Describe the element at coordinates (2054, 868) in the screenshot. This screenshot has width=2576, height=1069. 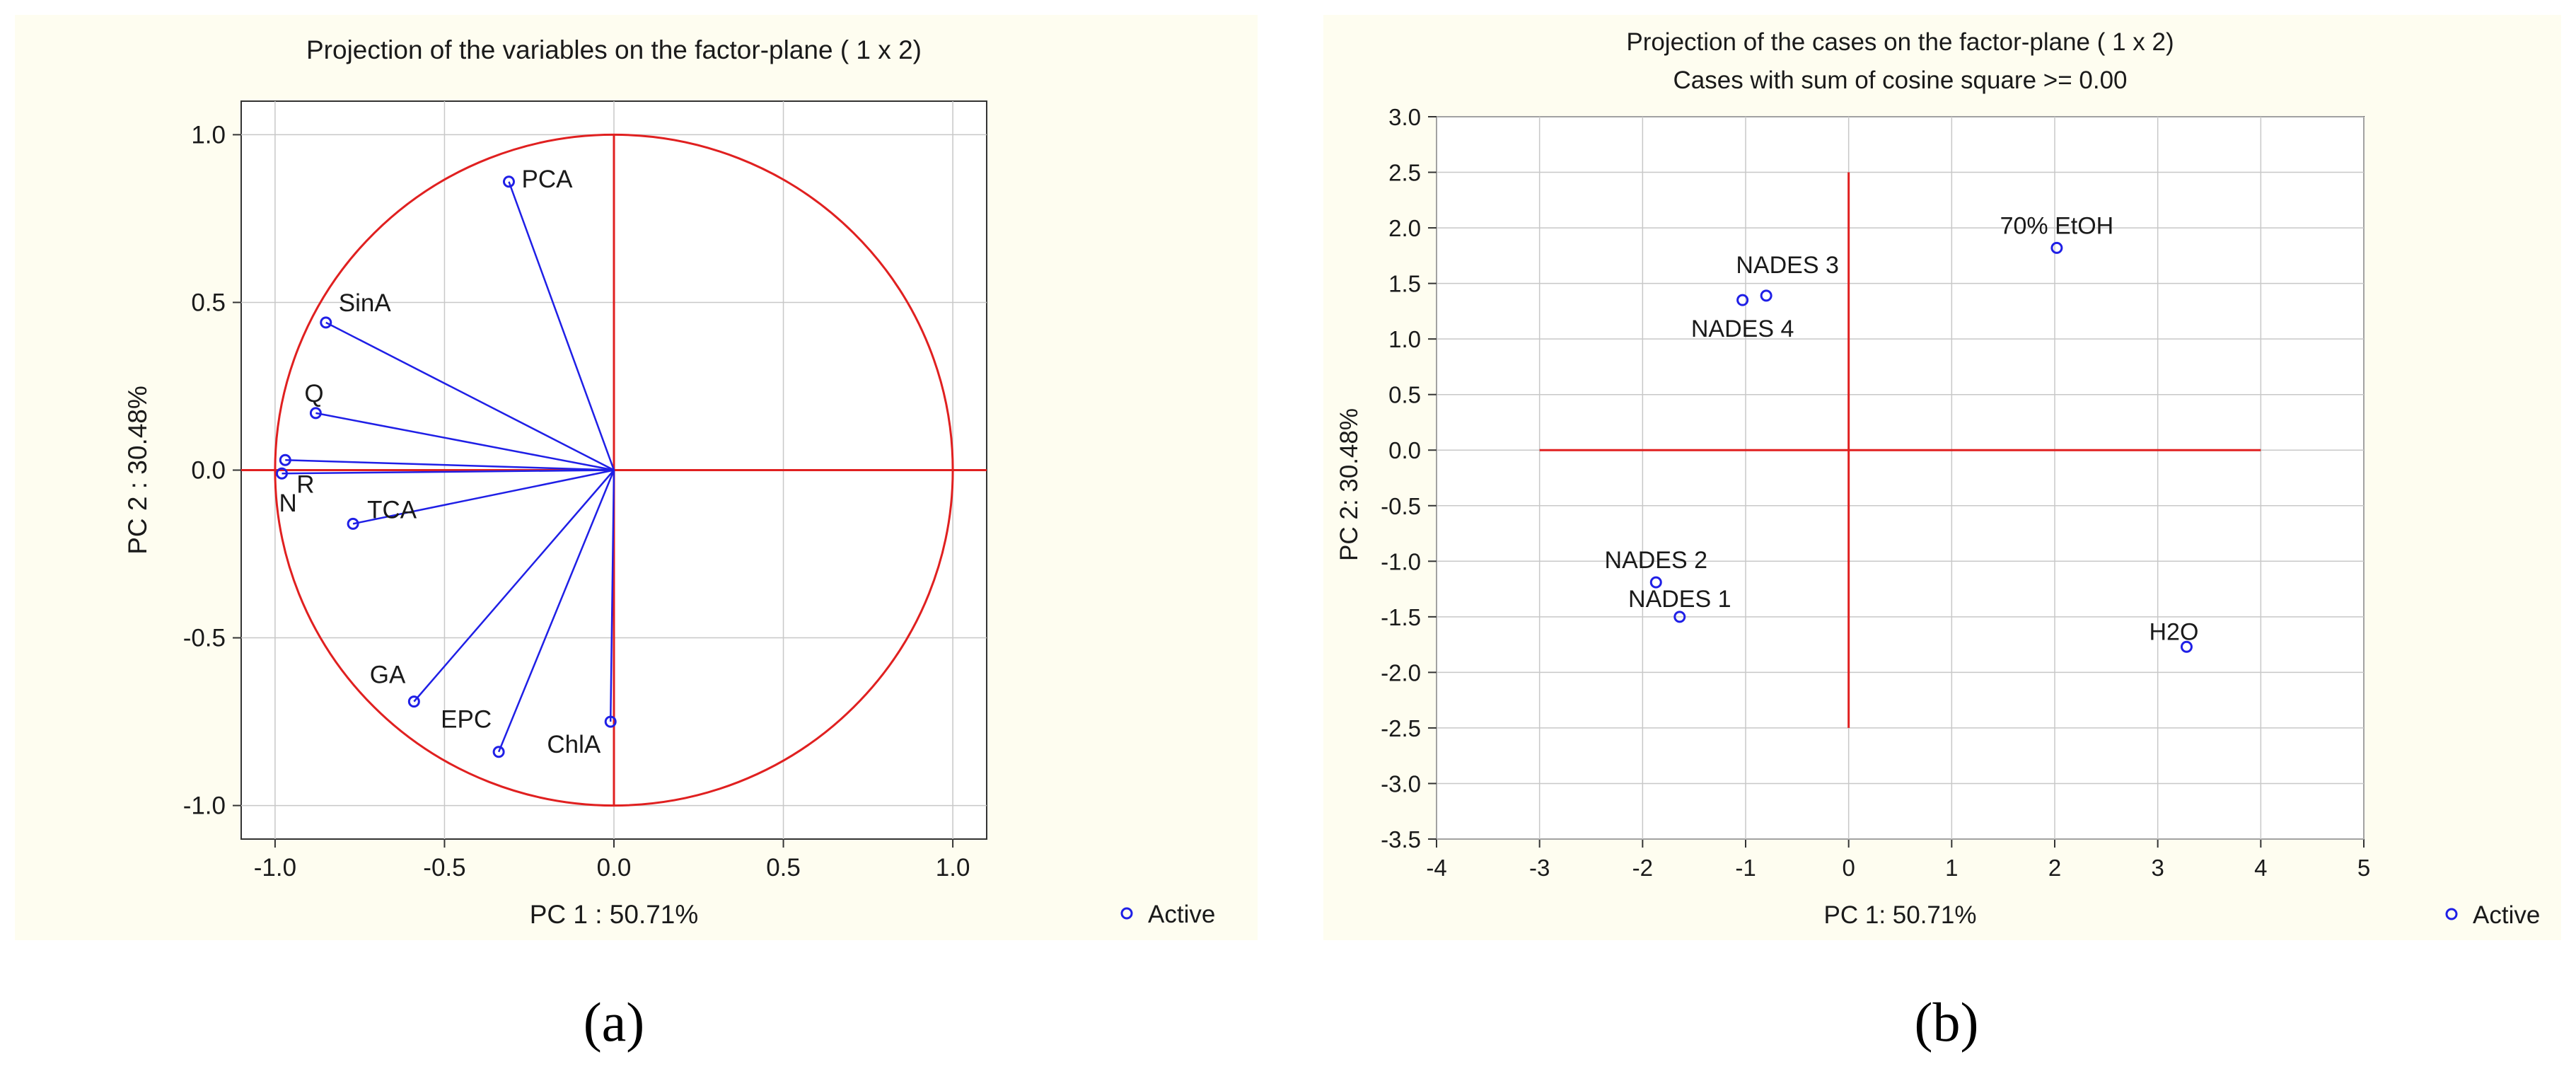
I see `x-tick-label: 2` at that location.